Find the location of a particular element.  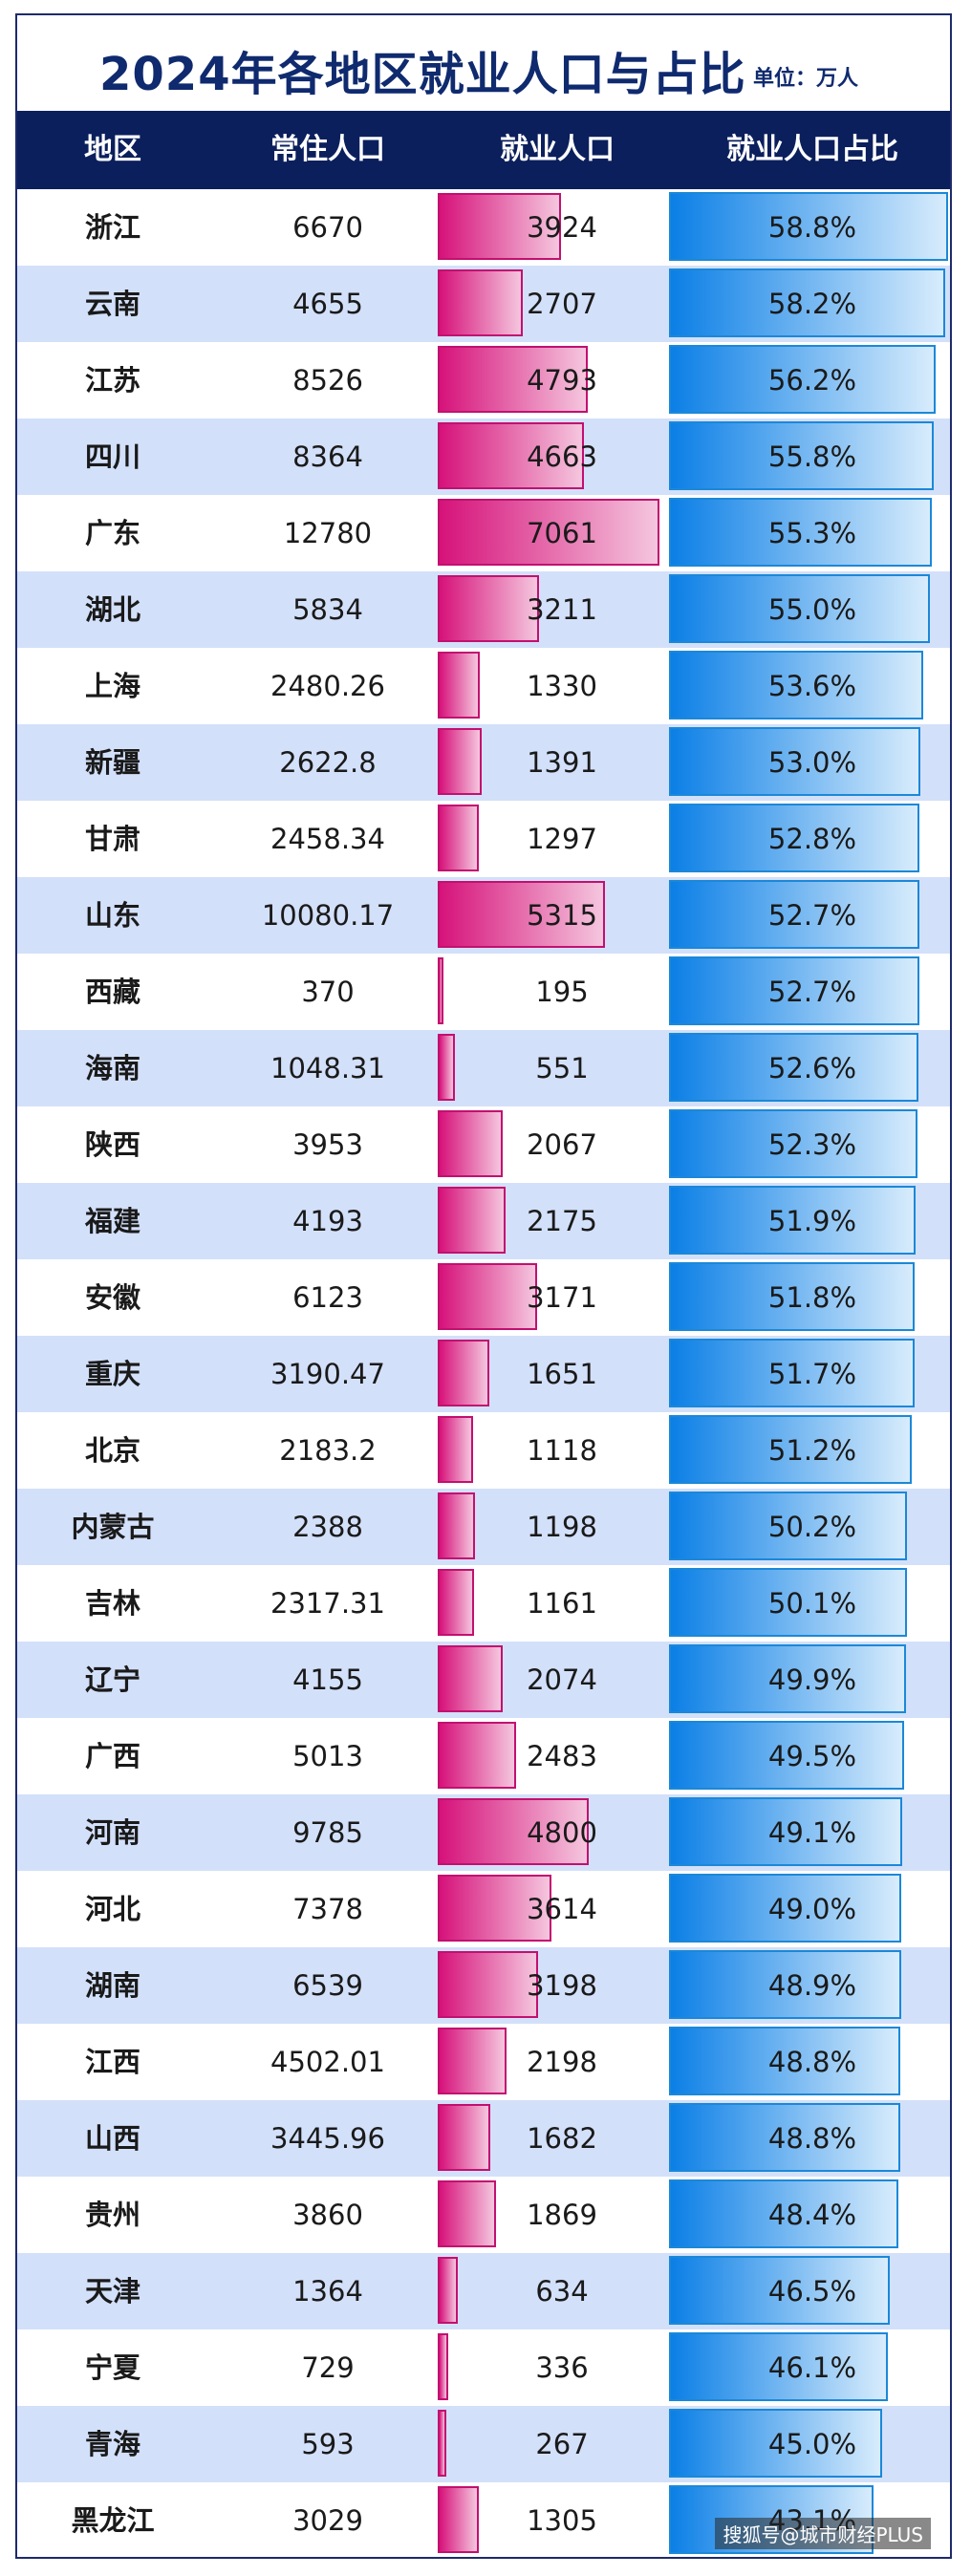

table-row: 福建 4193 2175 51.9% is located at coordinates (483, 1221).